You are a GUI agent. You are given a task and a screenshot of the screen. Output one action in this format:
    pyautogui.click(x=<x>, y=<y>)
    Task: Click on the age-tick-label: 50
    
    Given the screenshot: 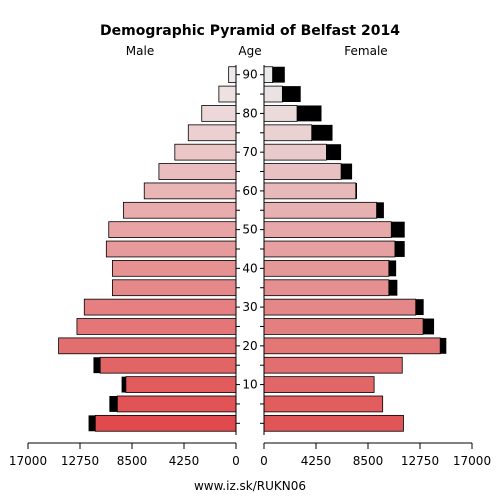 What is the action you would take?
    pyautogui.click(x=249, y=230)
    